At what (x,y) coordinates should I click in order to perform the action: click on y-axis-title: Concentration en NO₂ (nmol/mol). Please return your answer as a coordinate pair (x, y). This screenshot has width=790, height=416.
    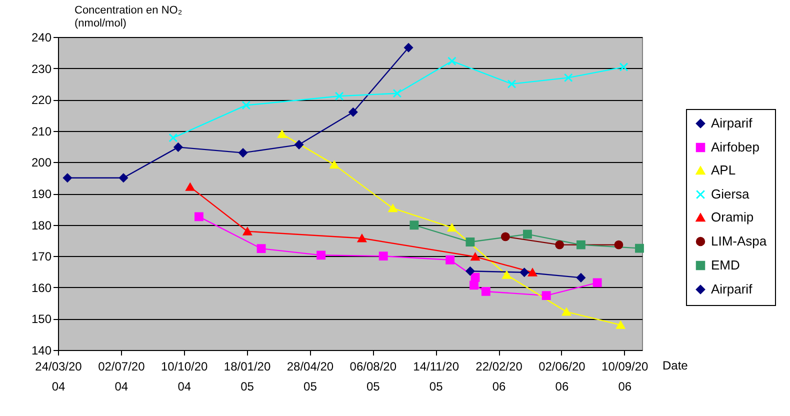
    Looking at the image, I should click on (128, 17).